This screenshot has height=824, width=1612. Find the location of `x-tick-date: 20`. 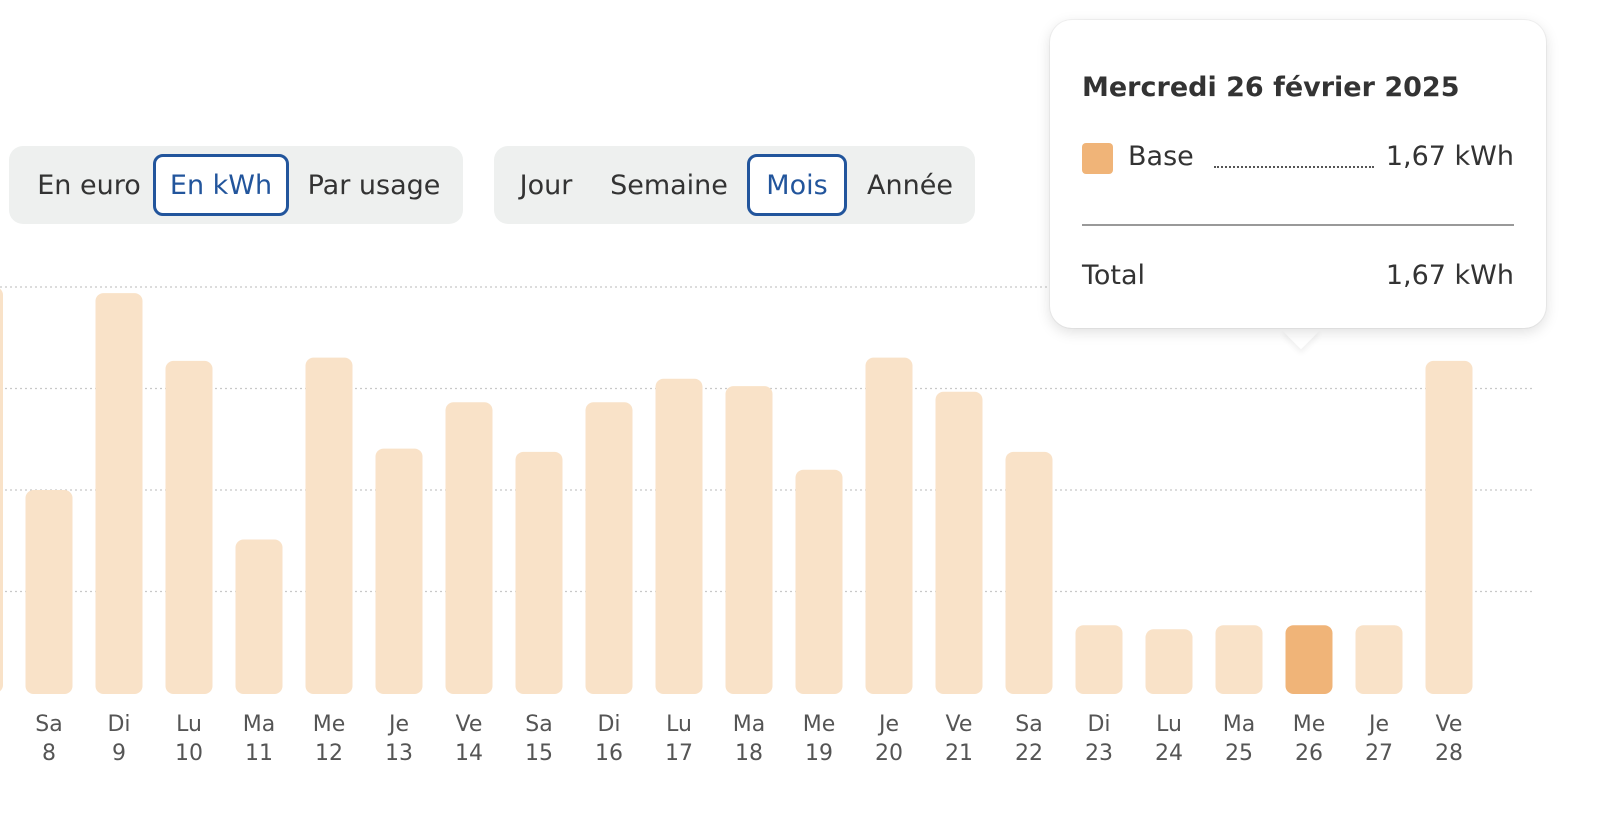

x-tick-date: 20 is located at coordinates (889, 753).